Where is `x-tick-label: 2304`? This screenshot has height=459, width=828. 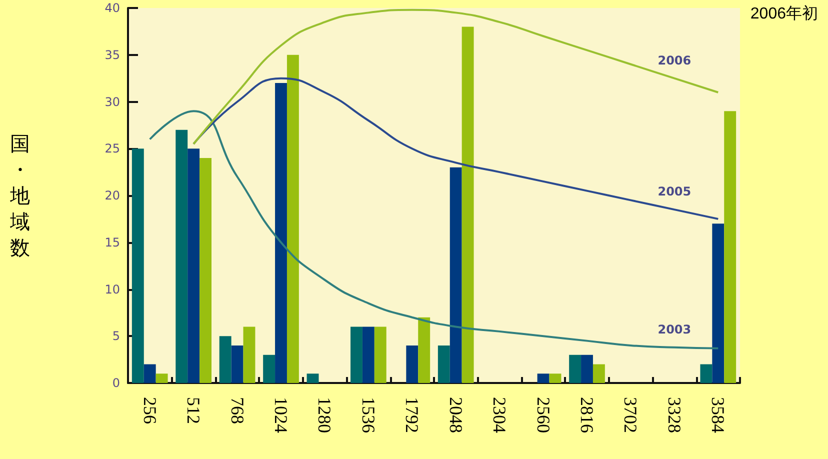 x-tick-label: 2304 is located at coordinates (500, 415).